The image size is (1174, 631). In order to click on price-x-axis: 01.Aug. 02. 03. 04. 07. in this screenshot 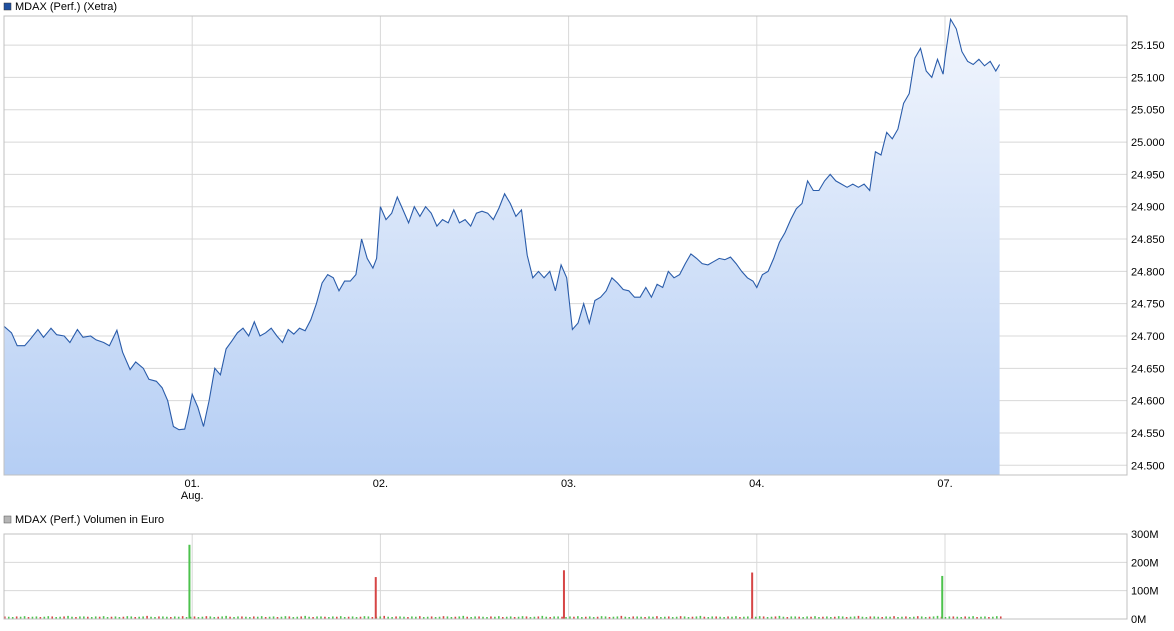, I will do `click(567, 490)`.